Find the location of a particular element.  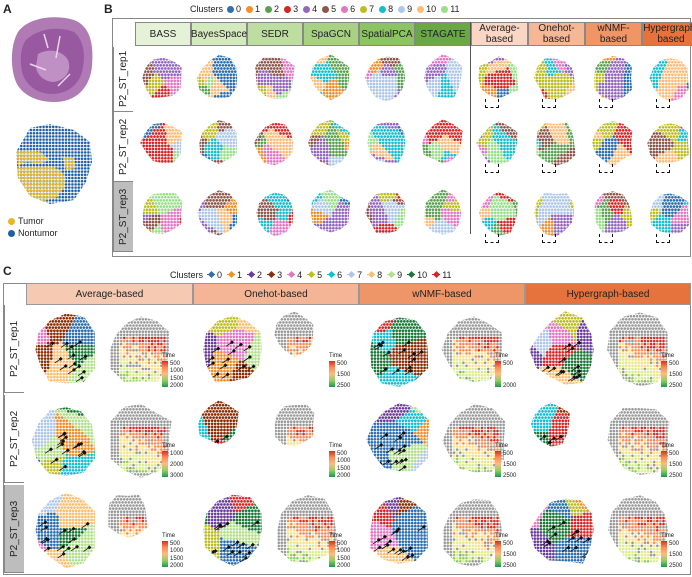

cluster-label: 10 is located at coordinates (431, 9).